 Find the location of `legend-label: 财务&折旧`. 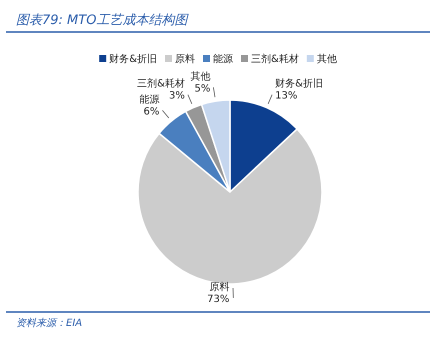

legend-label: 财务&折旧 is located at coordinates (133, 59).